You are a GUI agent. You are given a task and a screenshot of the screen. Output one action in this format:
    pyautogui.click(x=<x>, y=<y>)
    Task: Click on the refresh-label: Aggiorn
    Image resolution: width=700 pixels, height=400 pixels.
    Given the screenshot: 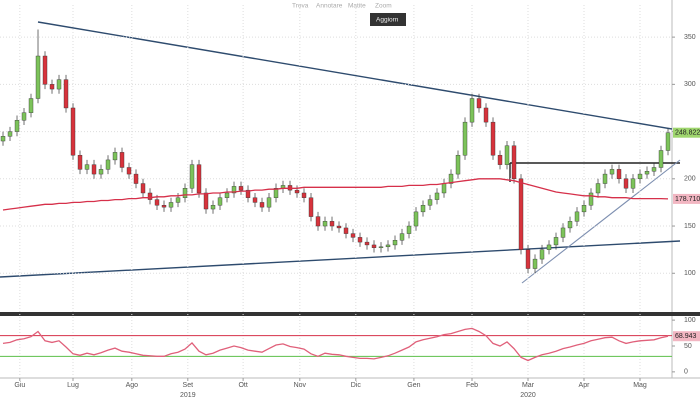 What is the action you would take?
    pyautogui.click(x=387, y=20)
    